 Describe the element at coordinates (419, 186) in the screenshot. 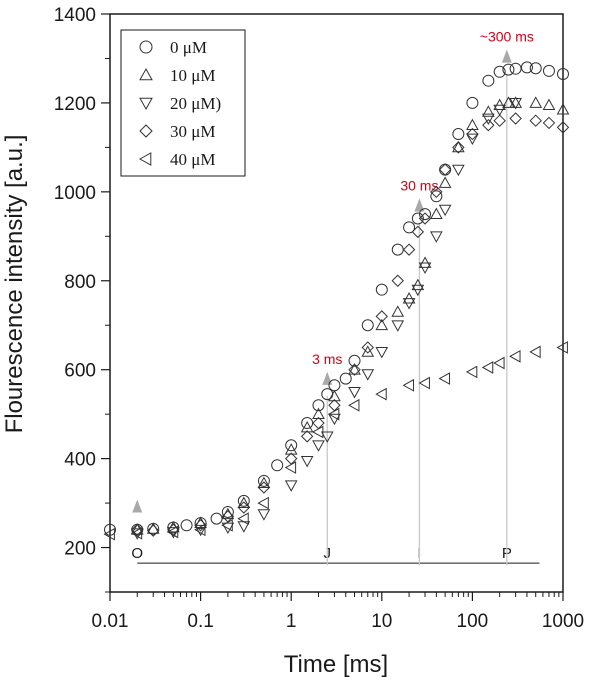

I see `annotation-label: 30 ms` at that location.